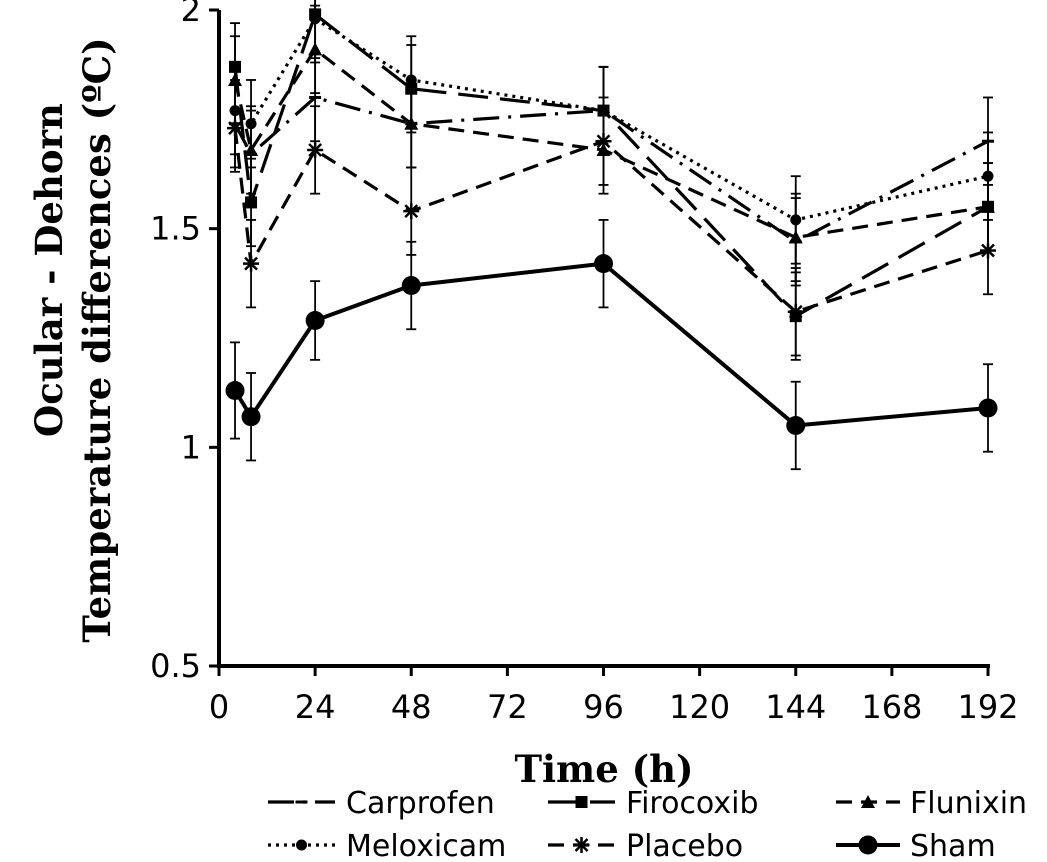  I want to click on y-tick-label: 2, so click(191, 14).